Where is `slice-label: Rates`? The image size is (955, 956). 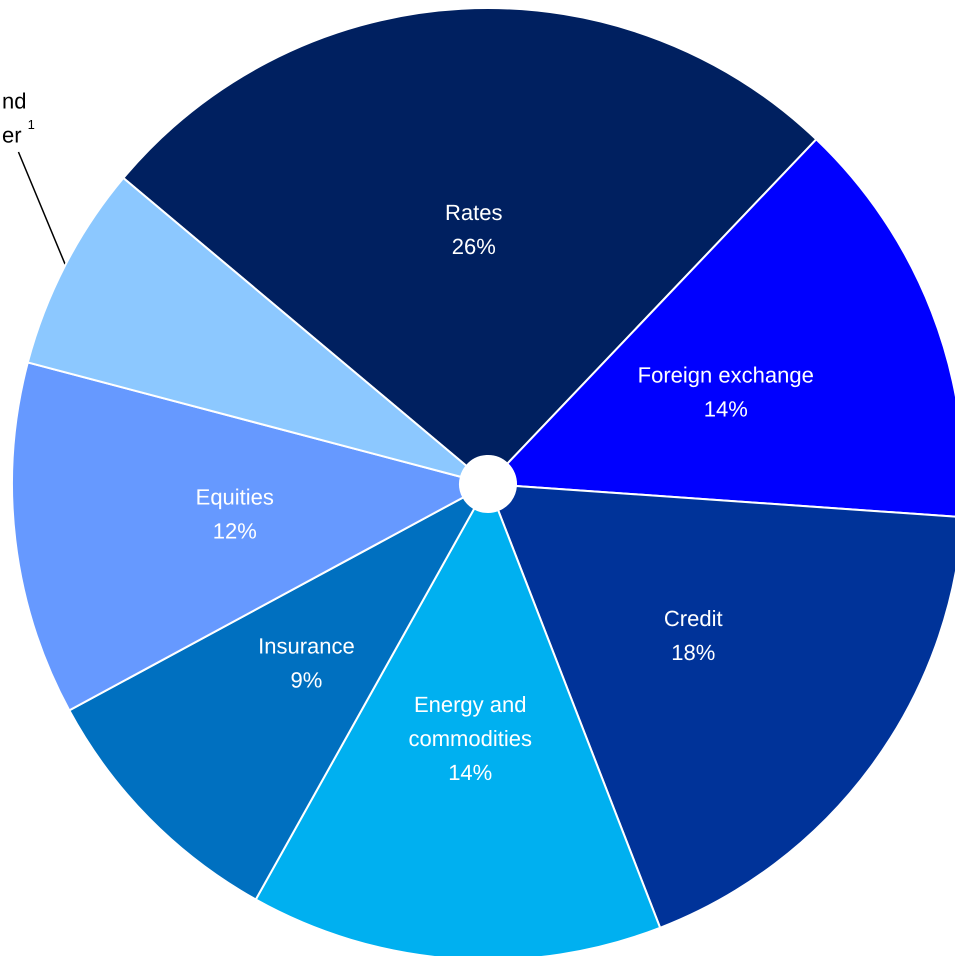
slice-label: Rates is located at coordinates (474, 212).